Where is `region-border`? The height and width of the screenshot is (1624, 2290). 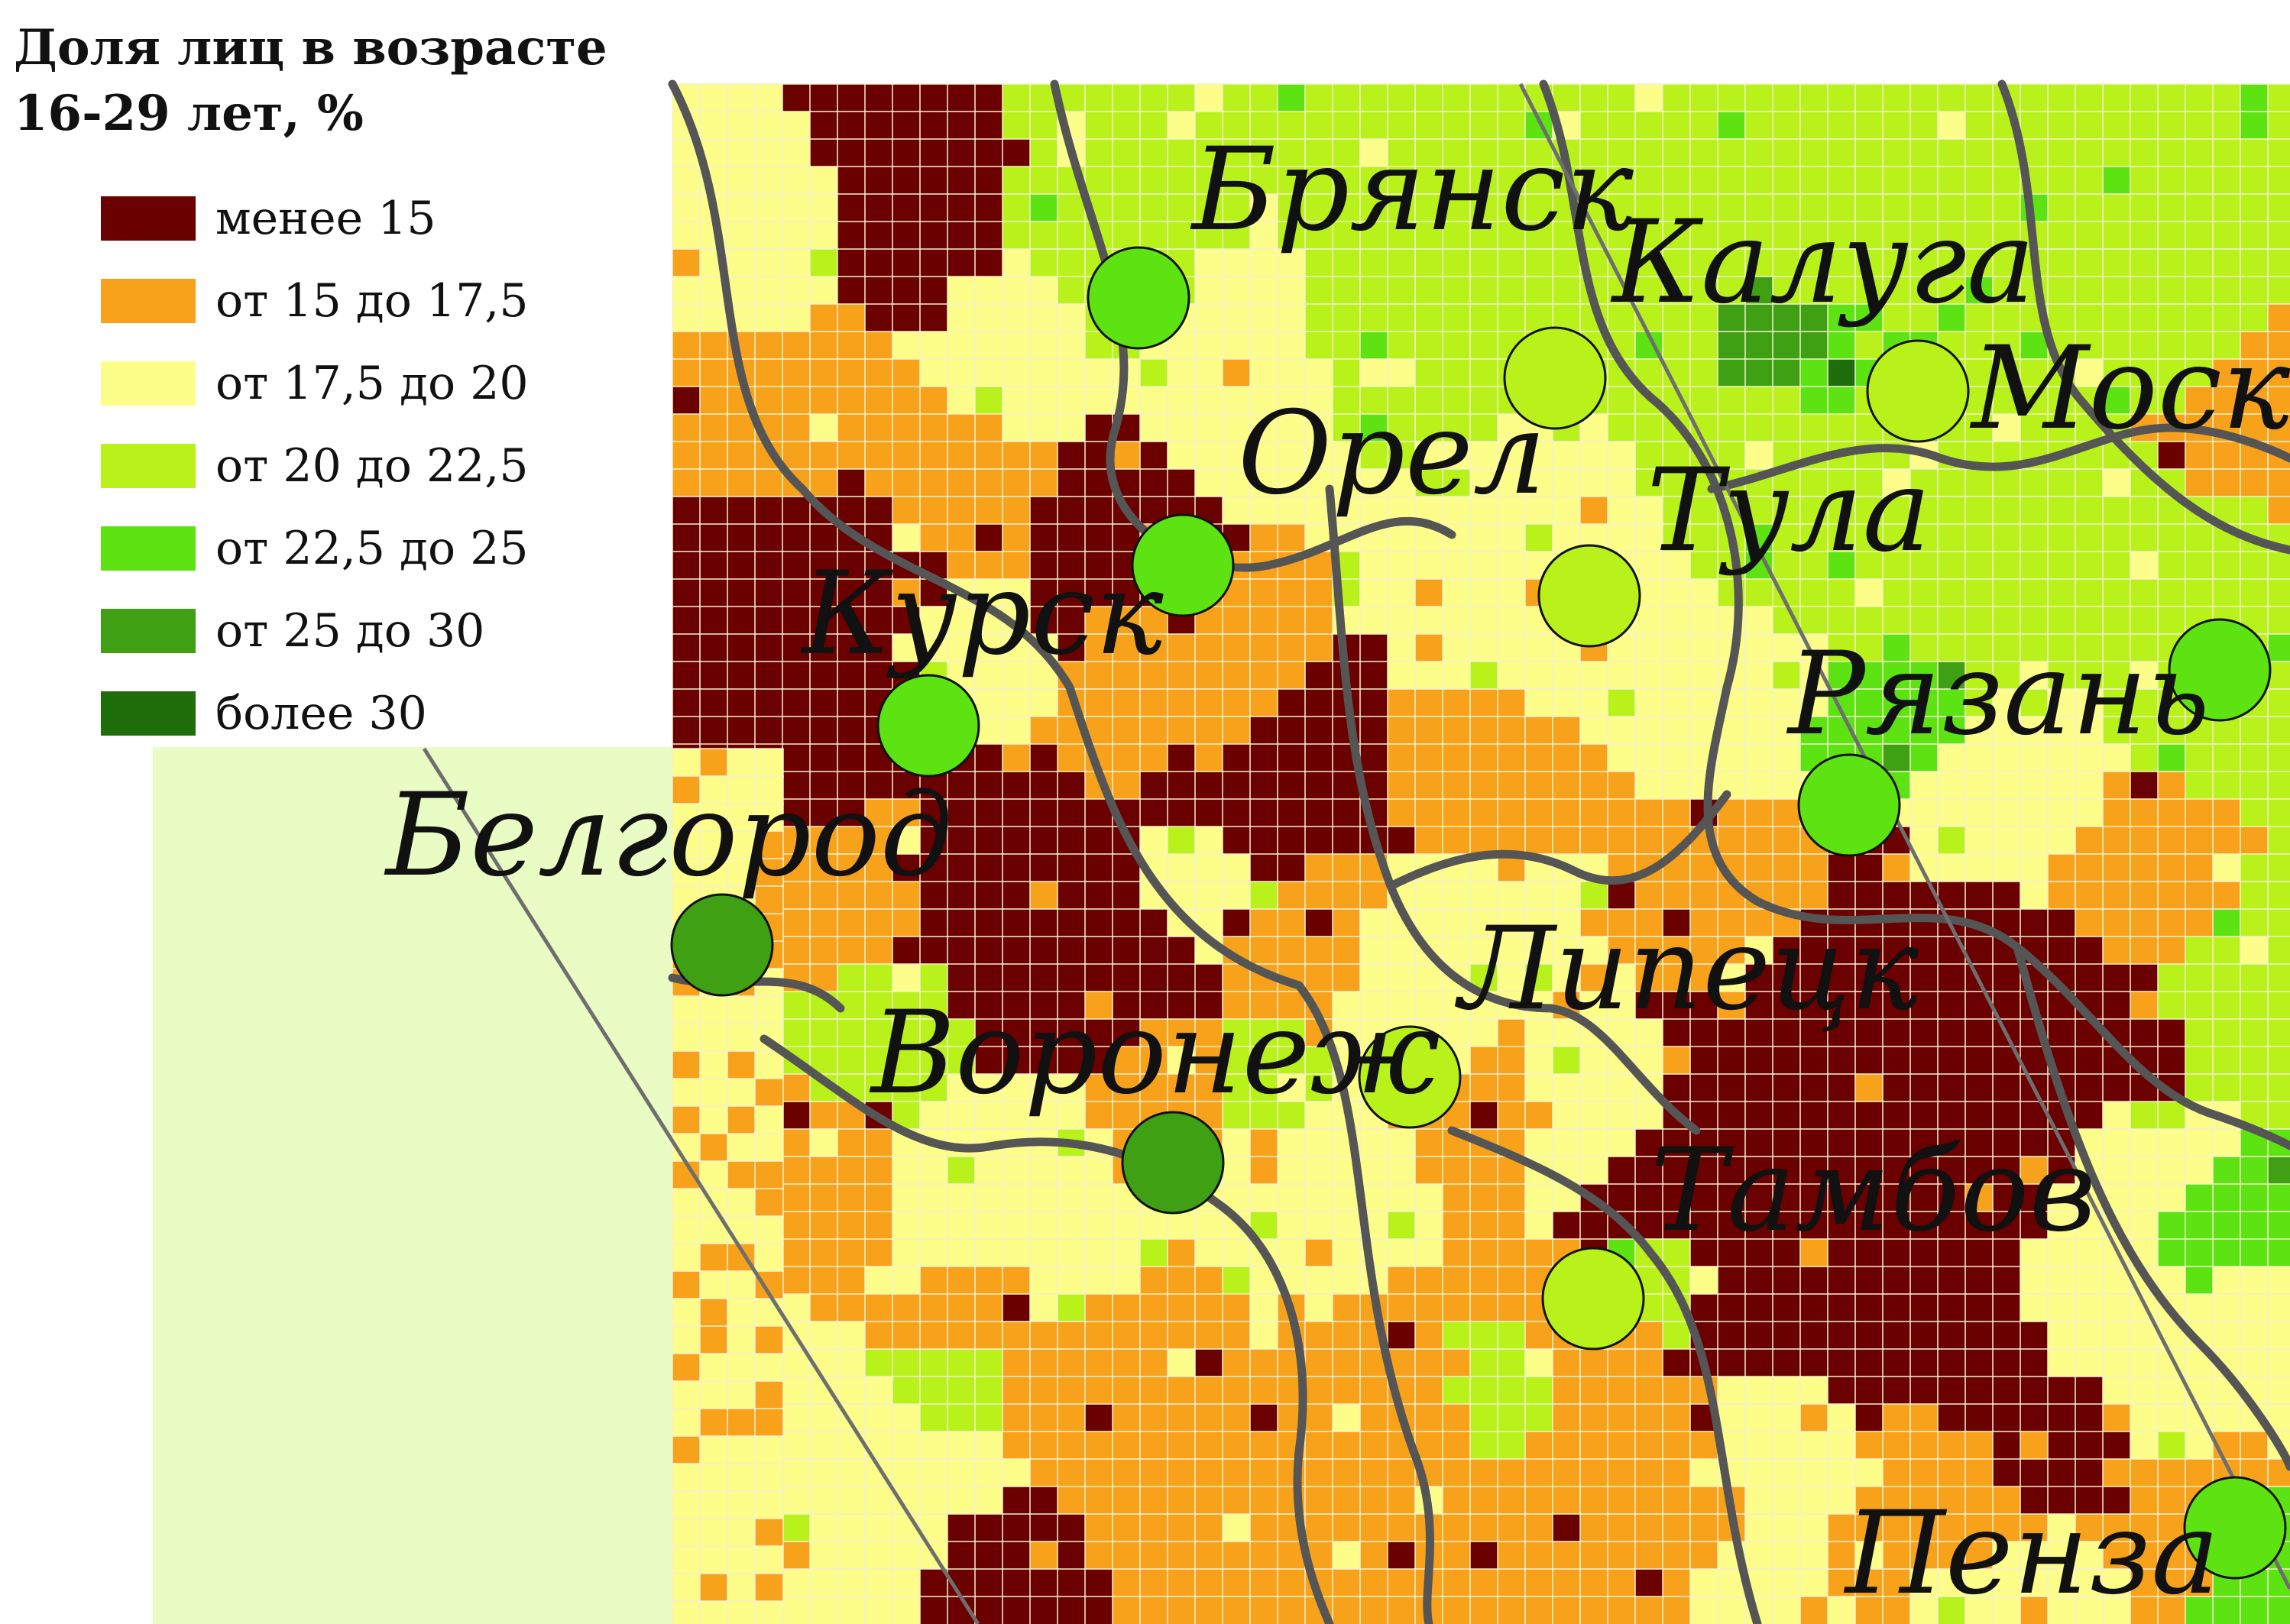 region-border is located at coordinates (1047, 1329).